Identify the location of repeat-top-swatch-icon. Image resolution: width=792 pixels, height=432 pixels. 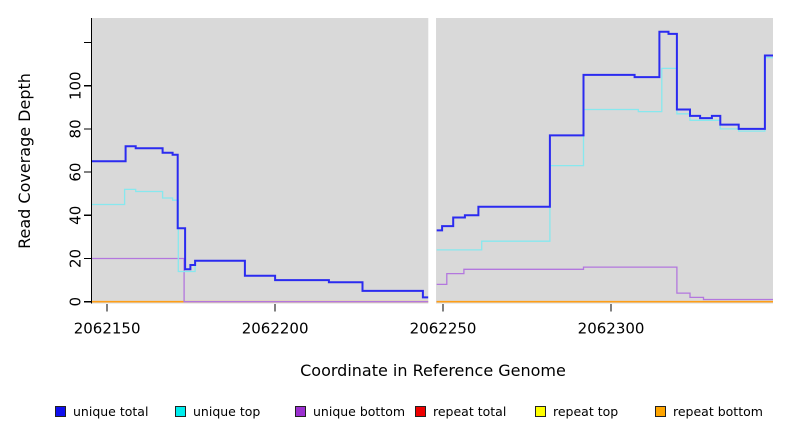
(540, 411).